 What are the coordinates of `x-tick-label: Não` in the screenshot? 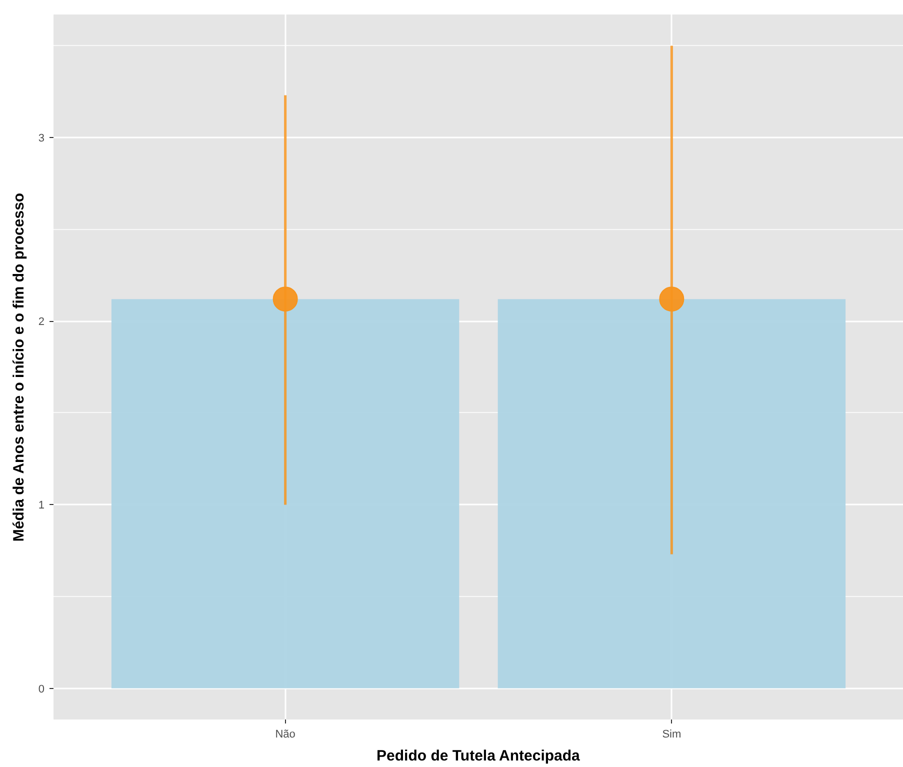 It's located at (285, 734).